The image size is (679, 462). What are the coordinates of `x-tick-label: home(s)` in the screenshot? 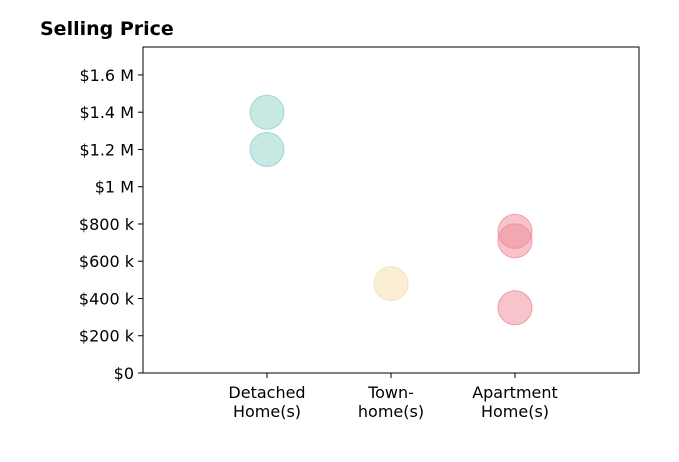 It's located at (391, 411).